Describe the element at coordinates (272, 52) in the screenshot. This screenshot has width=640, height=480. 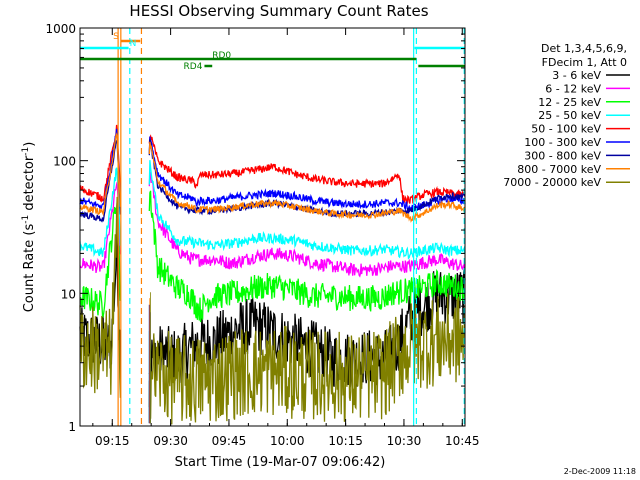
I see `observing-segments: S N RD0 RD4` at that location.